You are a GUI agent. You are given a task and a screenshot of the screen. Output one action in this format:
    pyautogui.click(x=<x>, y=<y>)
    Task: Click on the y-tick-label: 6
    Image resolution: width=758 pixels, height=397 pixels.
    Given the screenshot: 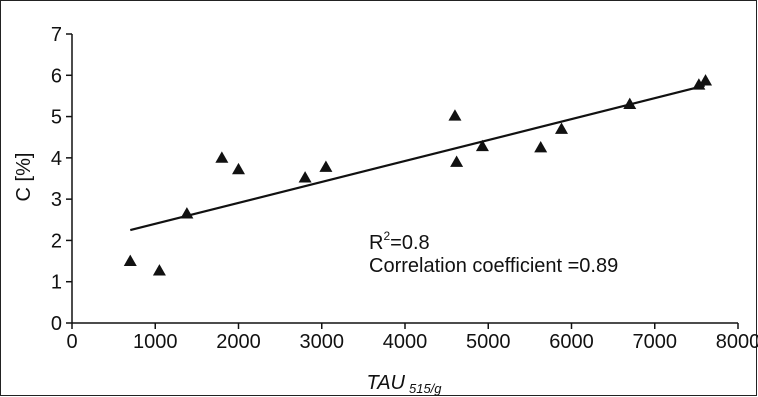 What is the action you would take?
    pyautogui.click(x=56, y=76)
    